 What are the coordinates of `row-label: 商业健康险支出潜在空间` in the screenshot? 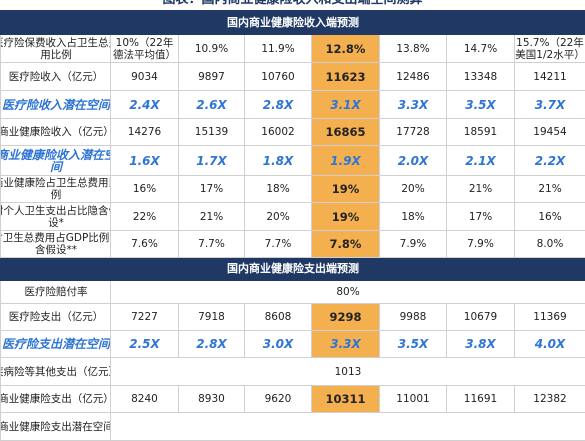 It's located at (56, 427).